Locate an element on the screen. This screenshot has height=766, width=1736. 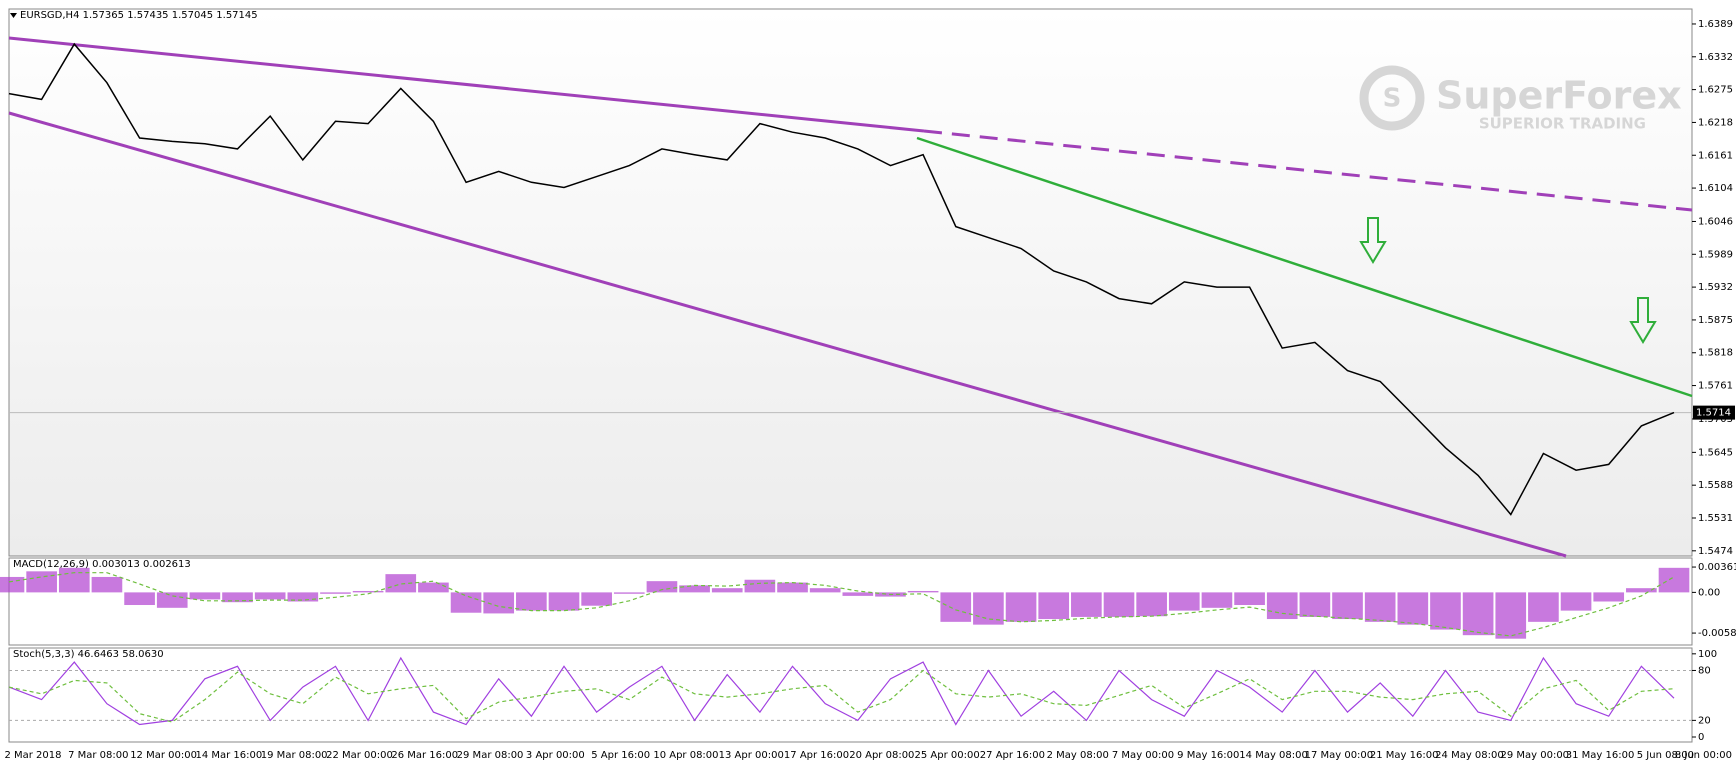
panel-title: MACD(12,26,9) is located at coordinates (51, 564).